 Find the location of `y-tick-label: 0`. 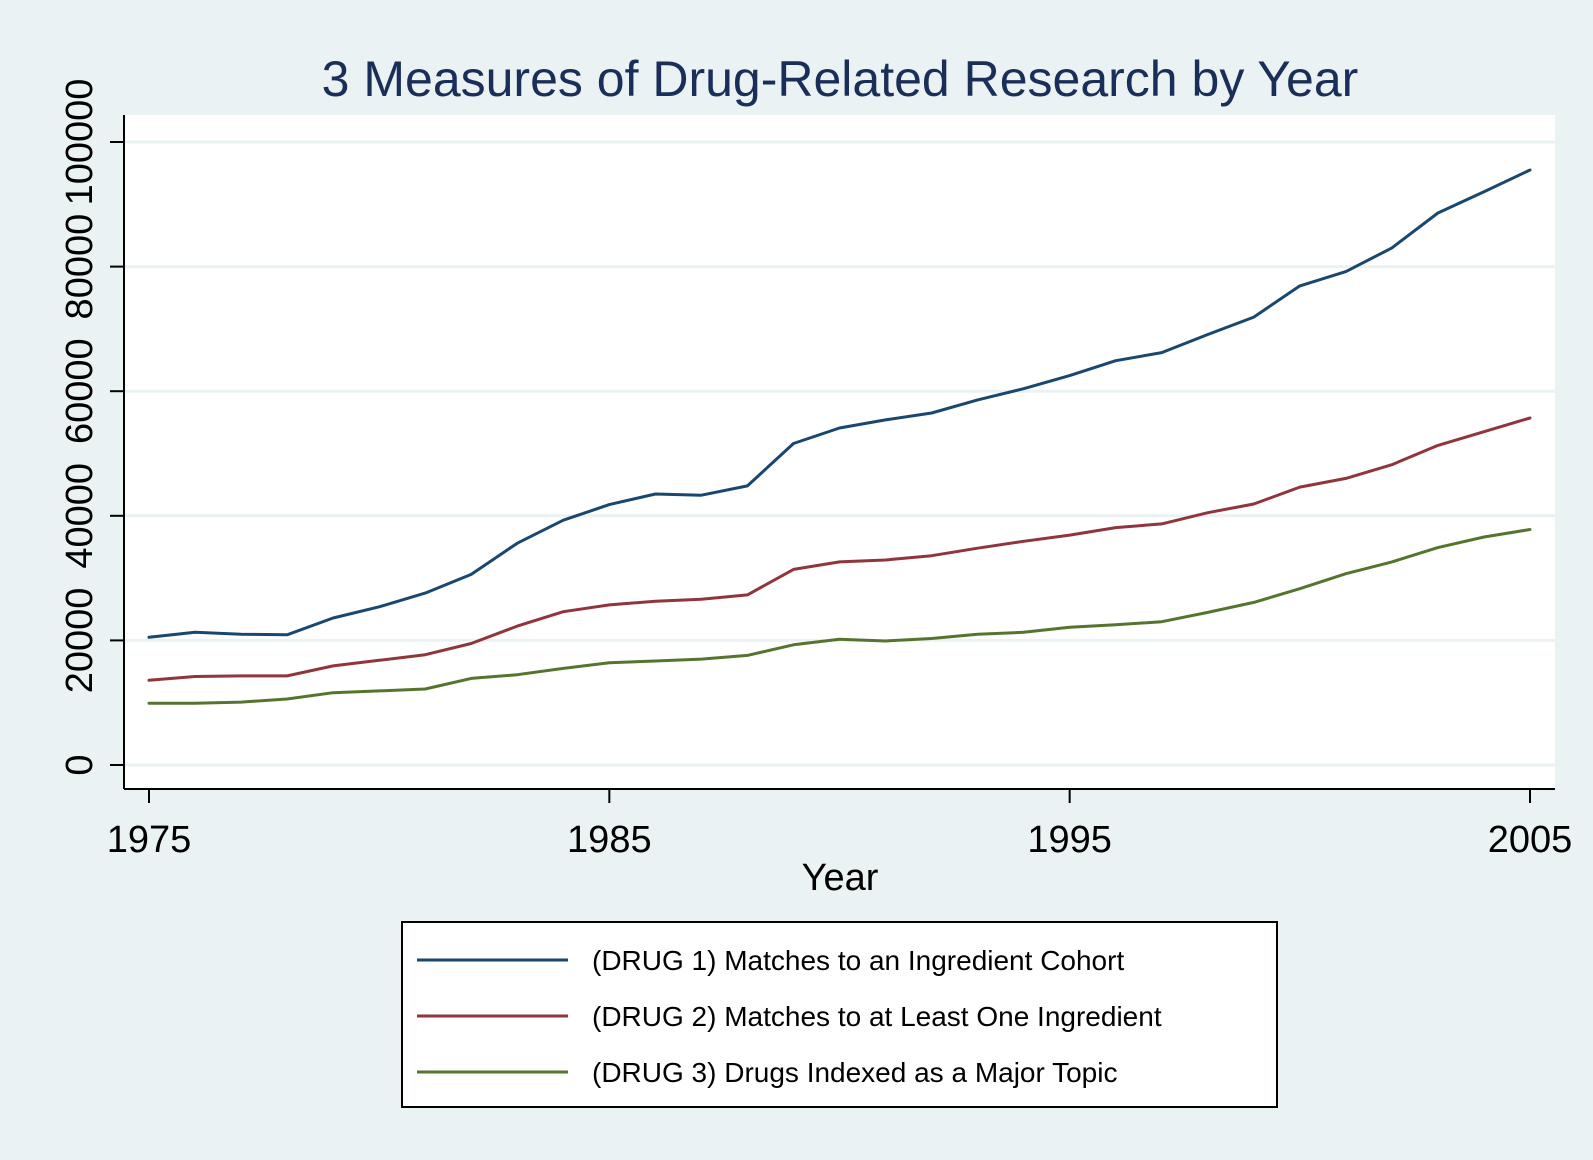

y-tick-label: 0 is located at coordinates (80, 764).